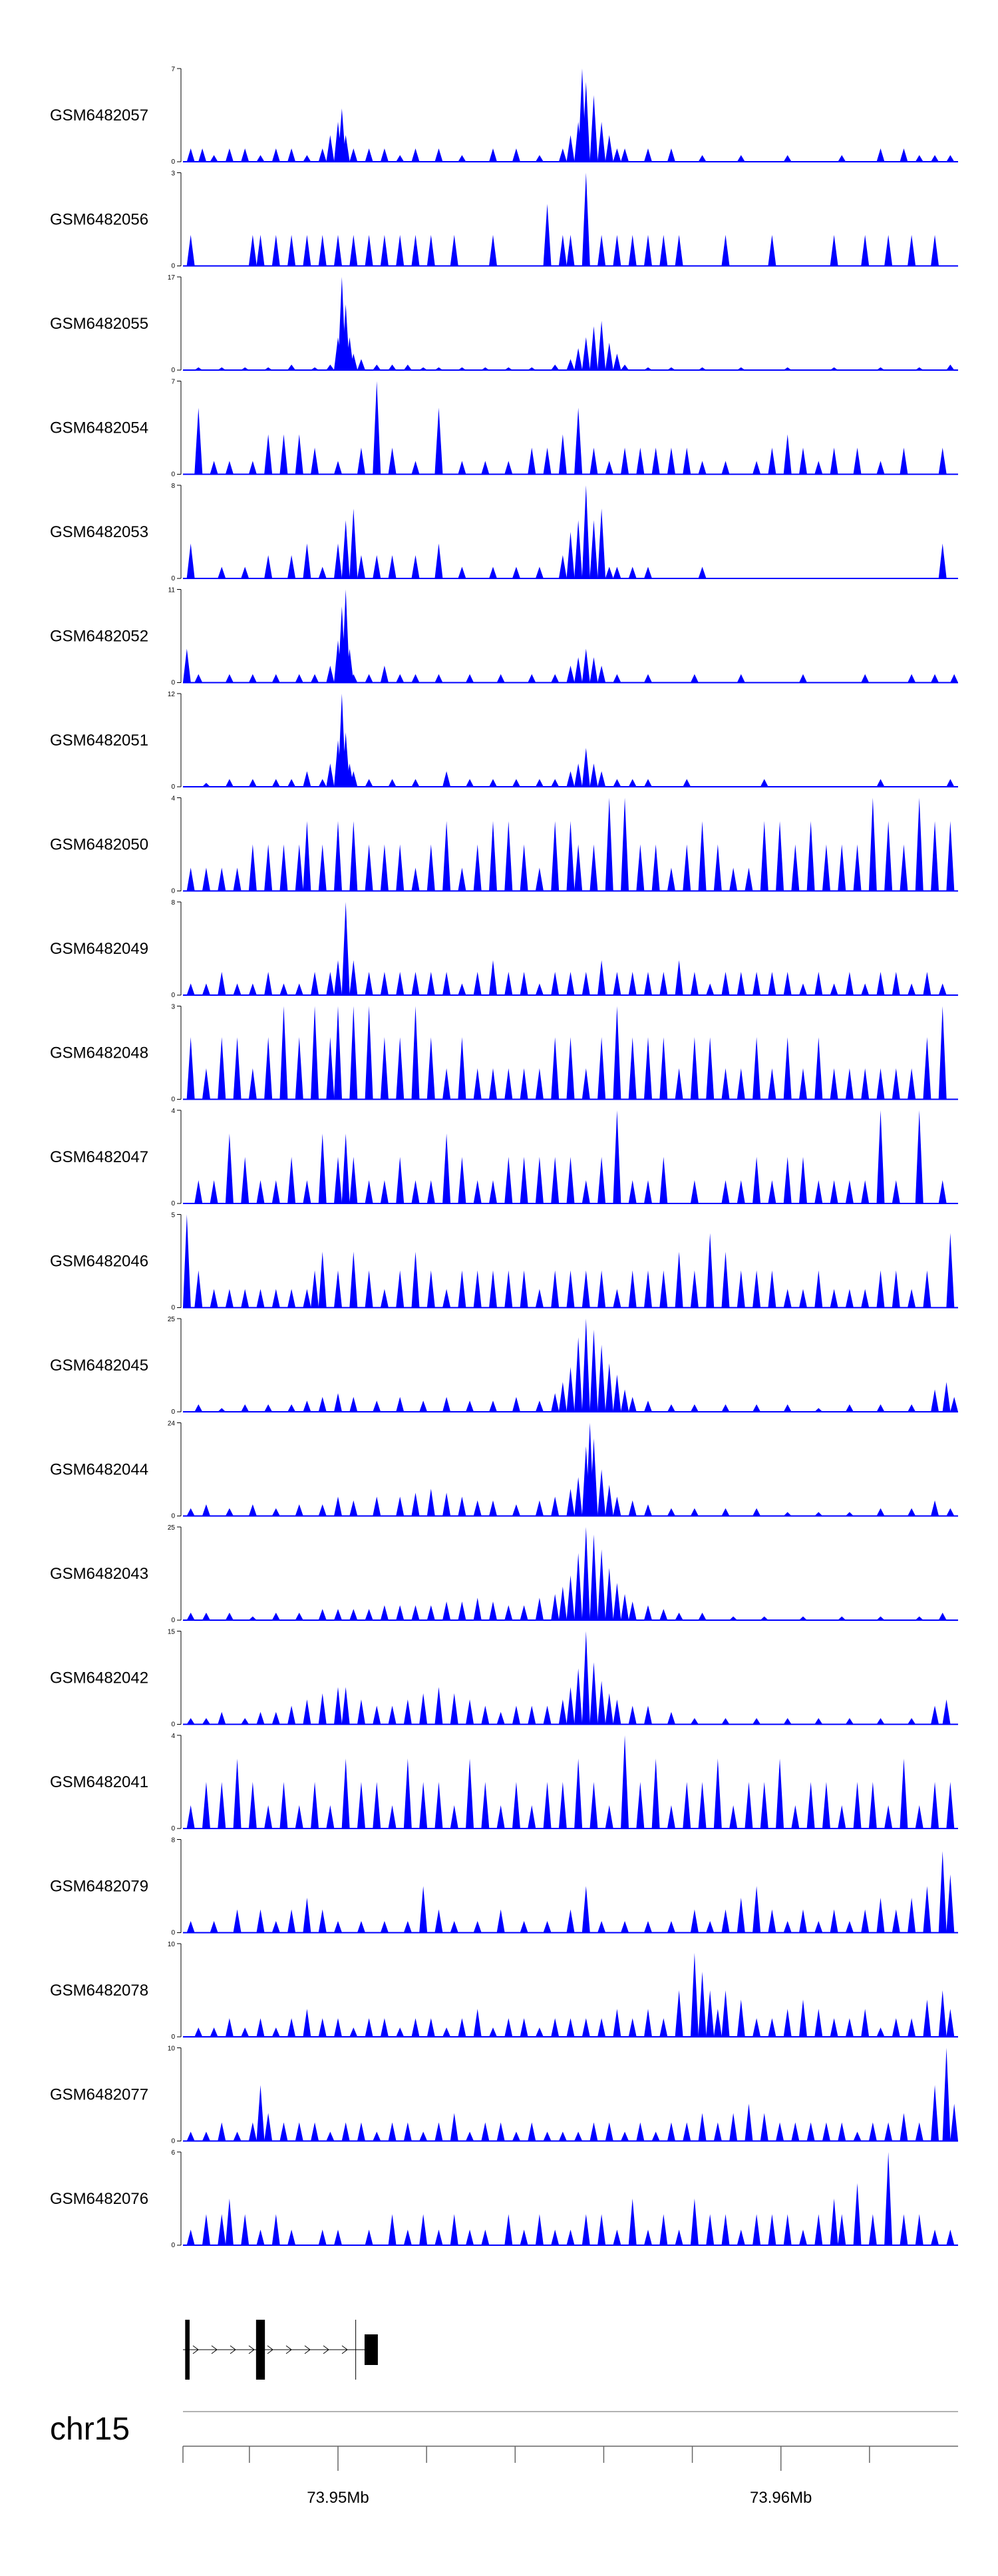 This screenshot has width=998, height=2576. Describe the element at coordinates (99, 2095) in the screenshot. I see `track-label: GSM6482077` at that location.